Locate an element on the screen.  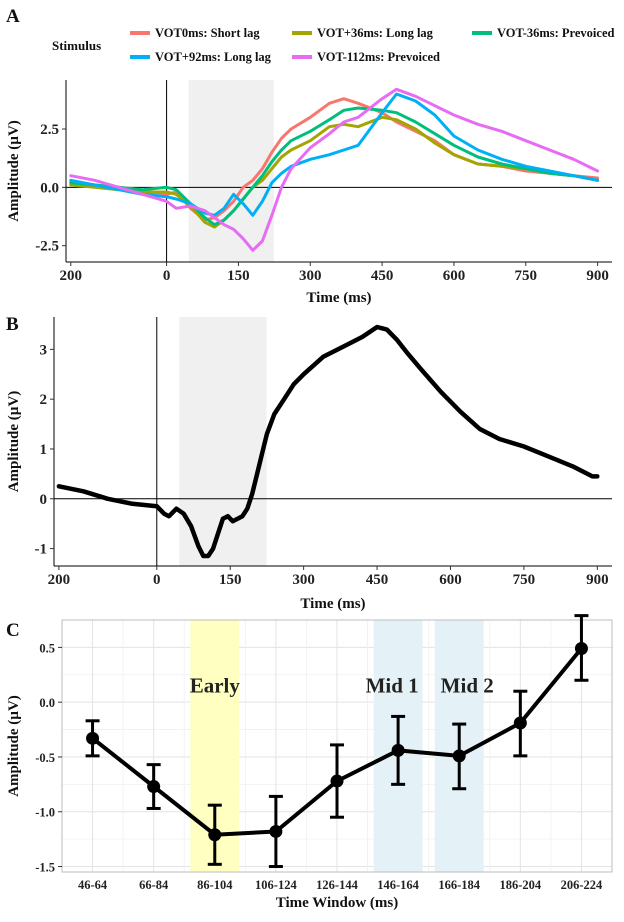
y-tick-label: -2.5 is located at coordinates (47, 247).